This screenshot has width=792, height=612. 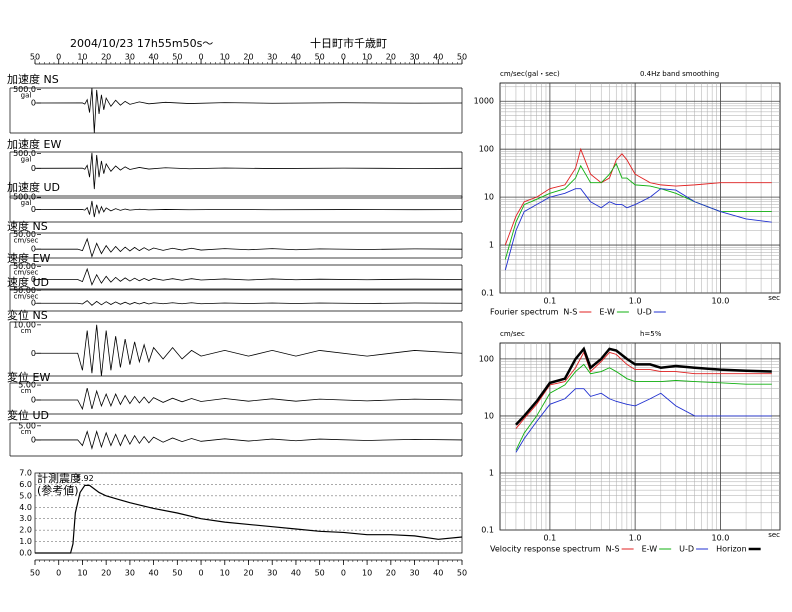 What do you see at coordinates (141, 43) in the screenshot?
I see `record-datetime: 2004/10/23 17h55m50s～` at bounding box center [141, 43].